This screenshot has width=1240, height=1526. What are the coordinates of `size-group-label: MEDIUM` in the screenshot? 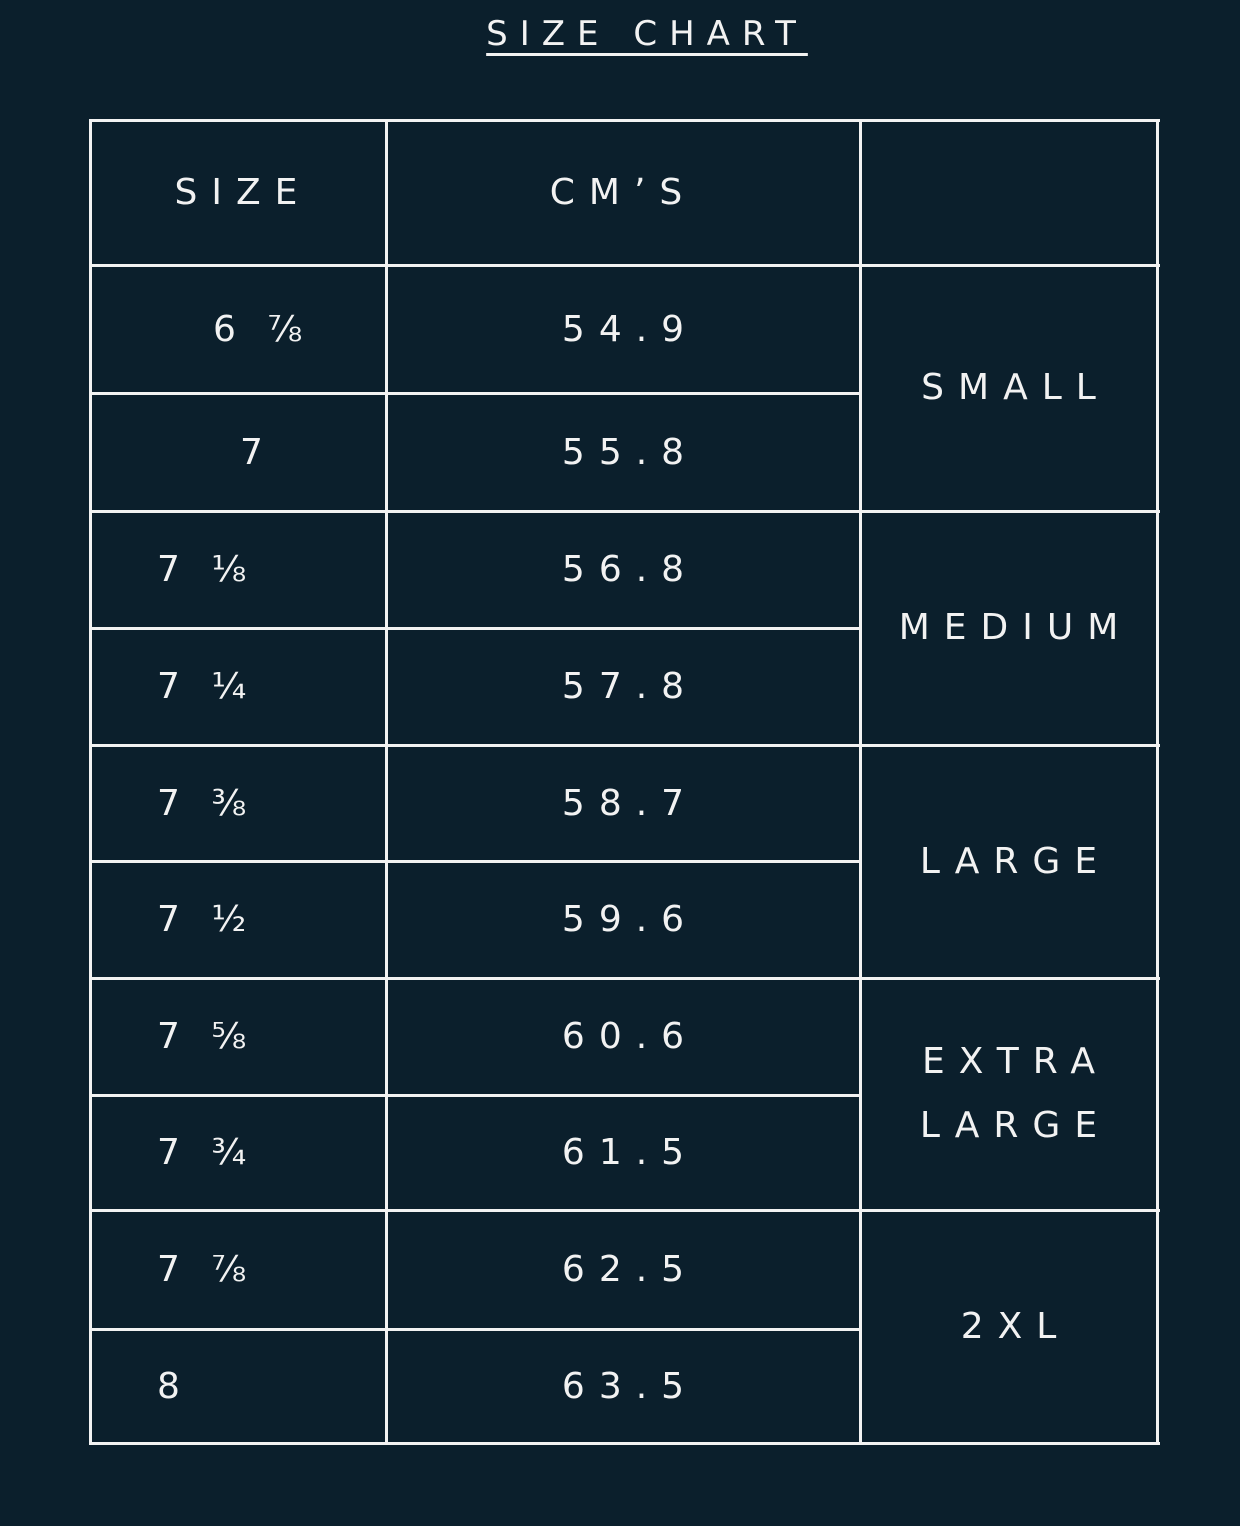 It's located at (1015, 627).